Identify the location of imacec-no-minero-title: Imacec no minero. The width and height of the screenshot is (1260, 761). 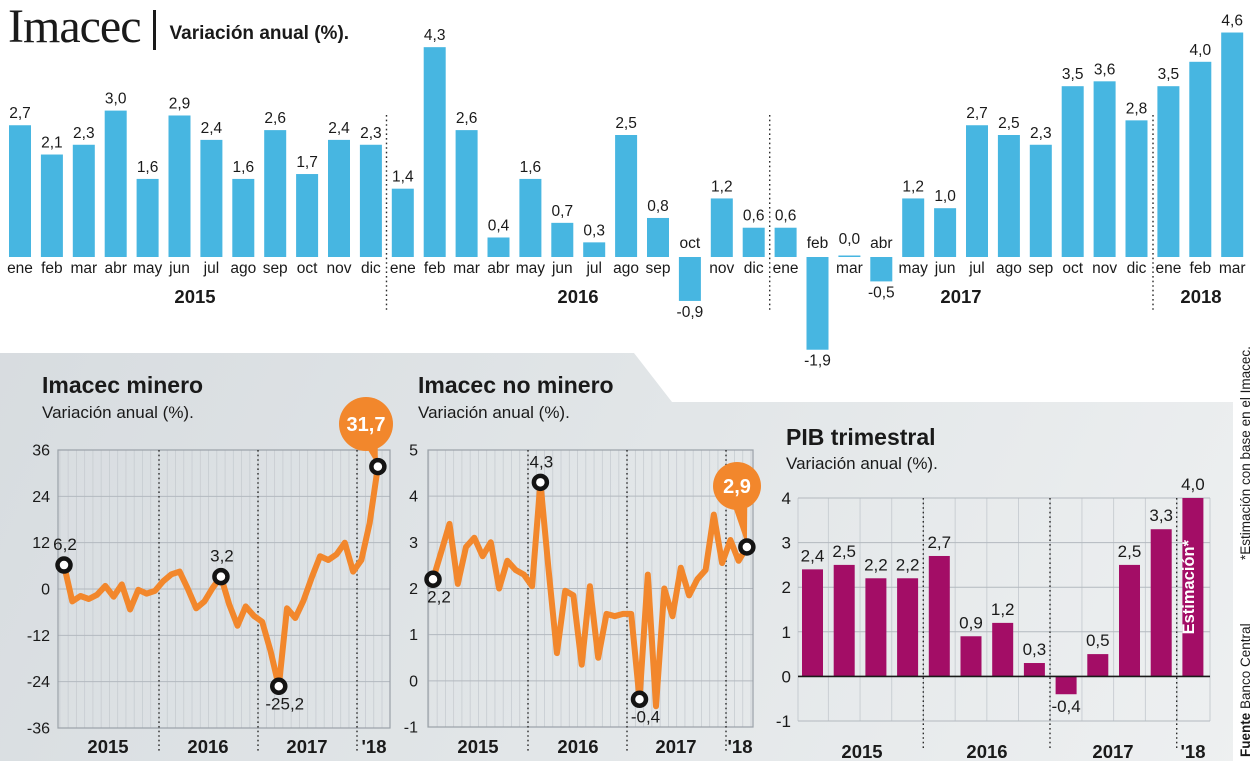
(516, 385).